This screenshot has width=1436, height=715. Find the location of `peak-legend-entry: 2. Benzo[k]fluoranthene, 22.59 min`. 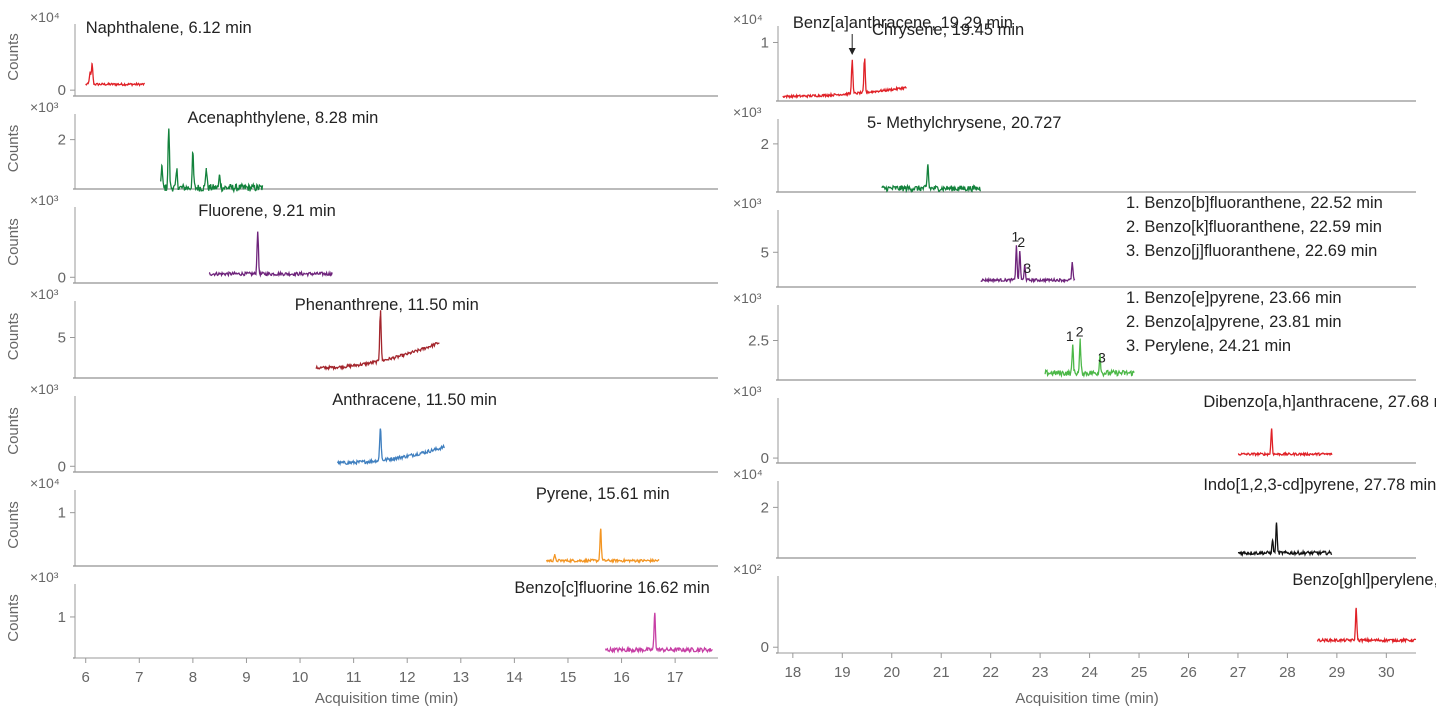

peak-legend-entry: 2. Benzo[k]fluoranthene, 22.59 min is located at coordinates (1254, 227).